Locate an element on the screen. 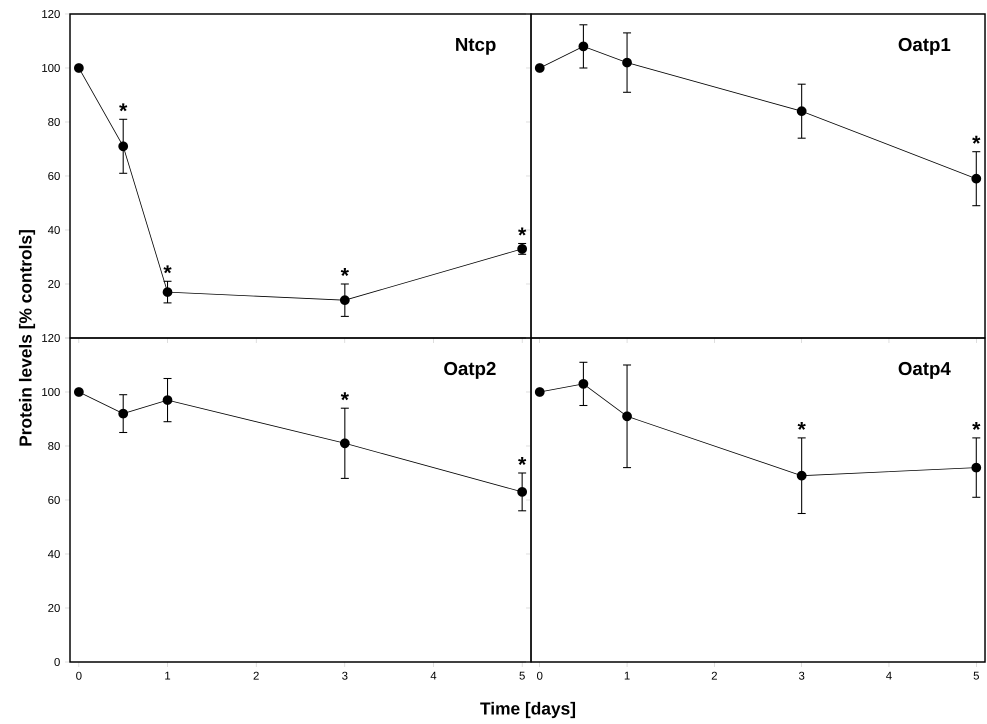 Image resolution: width=987 pixels, height=724 pixels. text: Oatp4 is located at coordinates (924, 370).